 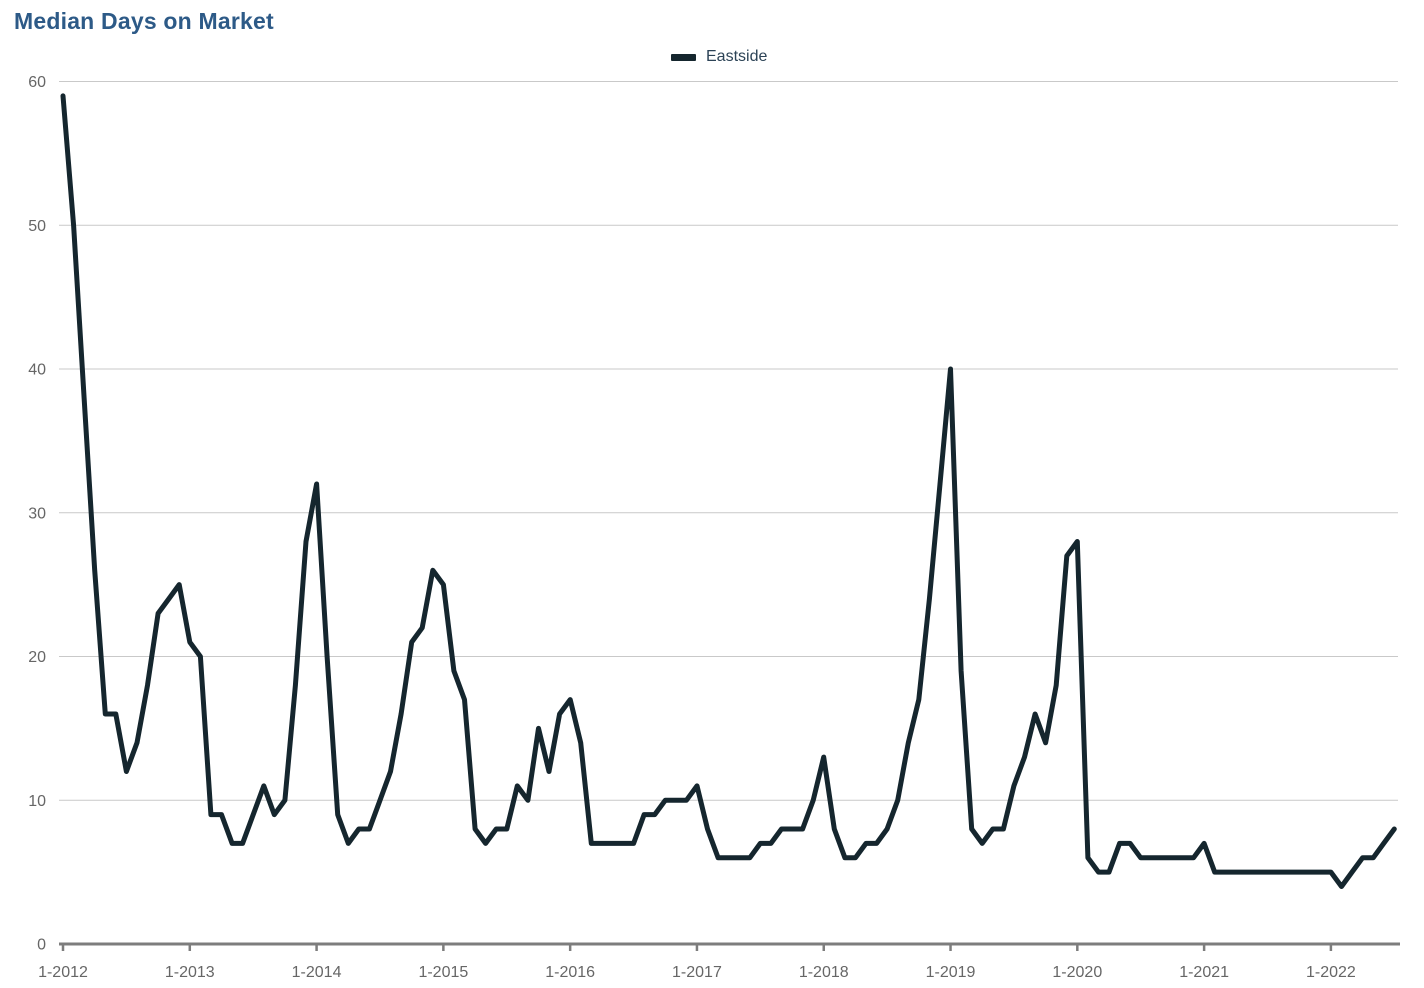 I want to click on y-axis-label: 40, so click(x=37, y=370).